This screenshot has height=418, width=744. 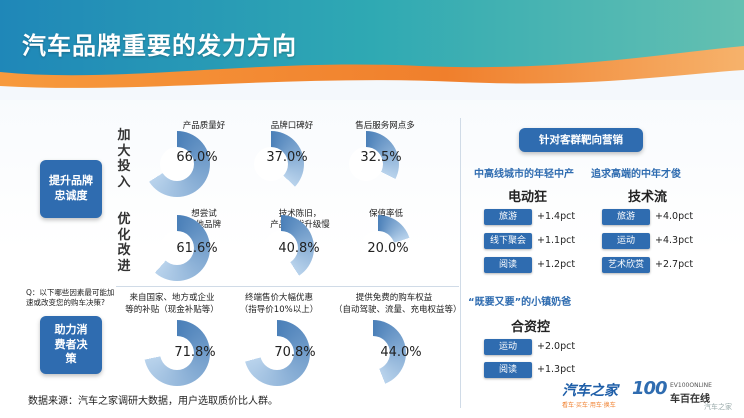 I want to click on decision-label: 助力消费者决策, so click(x=71, y=344).